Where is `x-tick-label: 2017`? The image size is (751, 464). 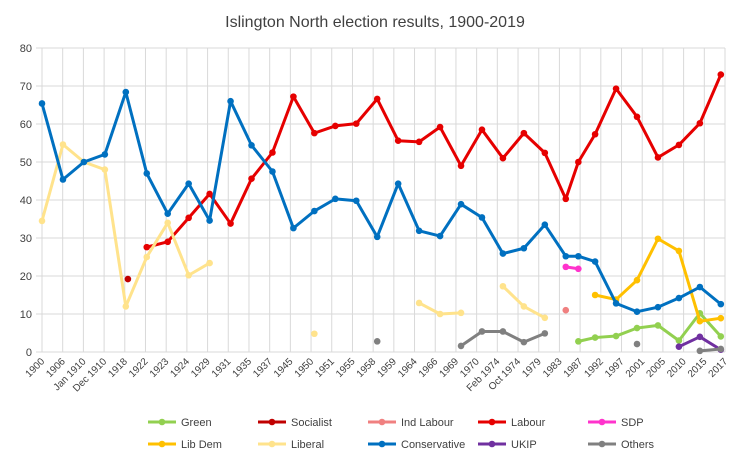 x-tick-label: 2017 is located at coordinates (719, 368).